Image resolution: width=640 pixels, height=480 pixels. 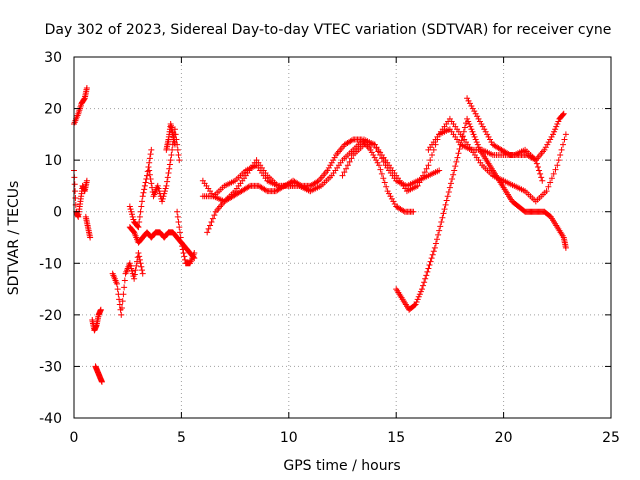 I want to click on y-tick-label: 20, so click(x=53, y=110).